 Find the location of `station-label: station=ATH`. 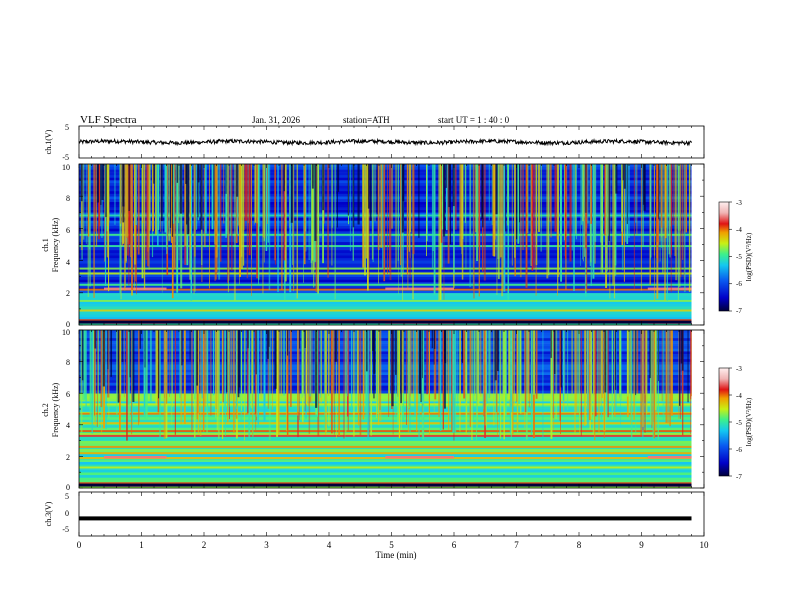

station-label: station=ATH is located at coordinates (366, 120).